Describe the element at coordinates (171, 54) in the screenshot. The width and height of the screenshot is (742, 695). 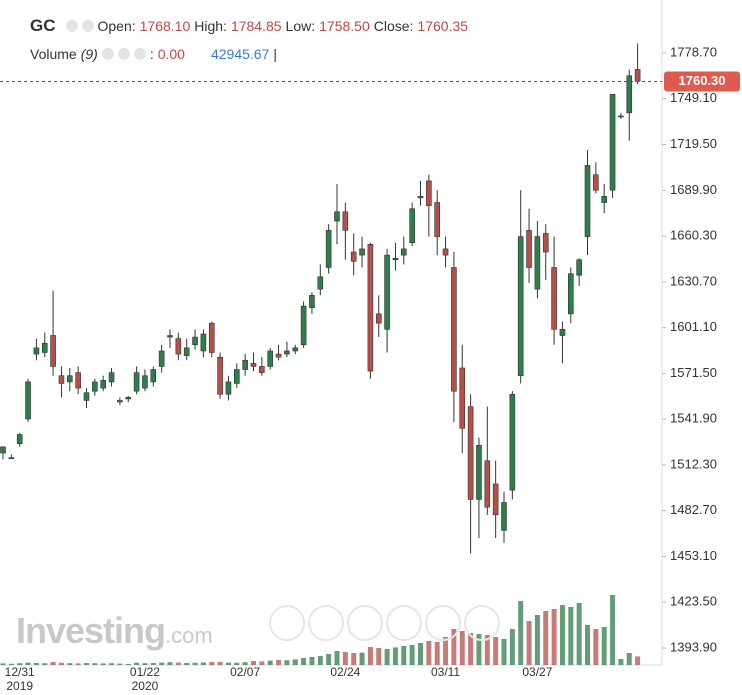
I see `volume-value: 0.00` at that location.